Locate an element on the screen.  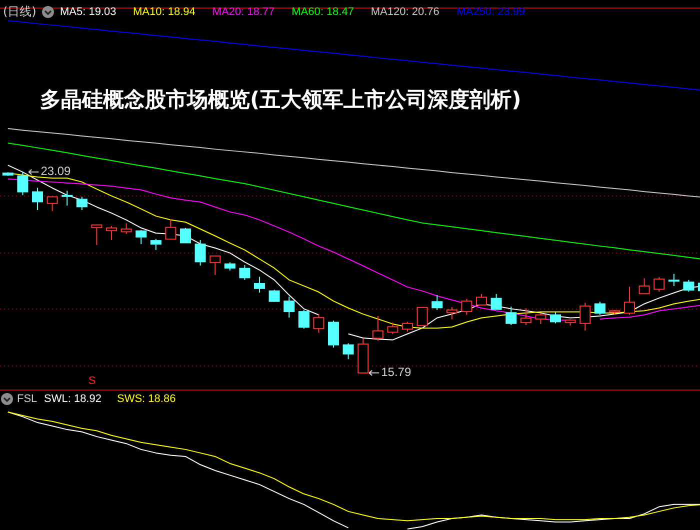
text: MA120: 20.76 is located at coordinates (405, 12).